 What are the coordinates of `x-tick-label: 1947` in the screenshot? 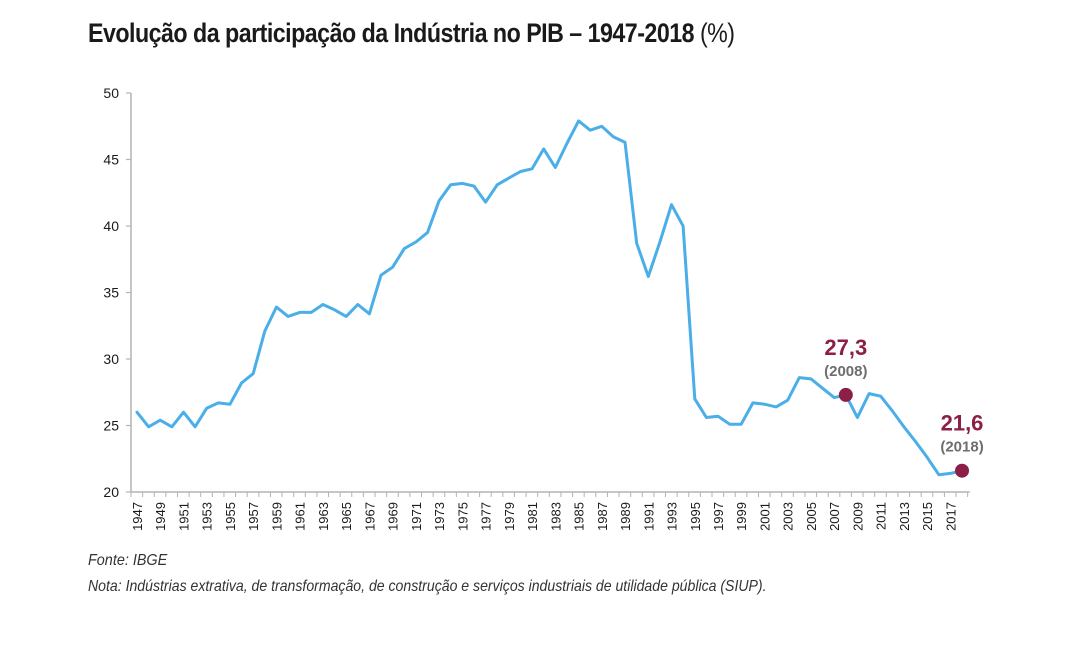 It's located at (137, 516).